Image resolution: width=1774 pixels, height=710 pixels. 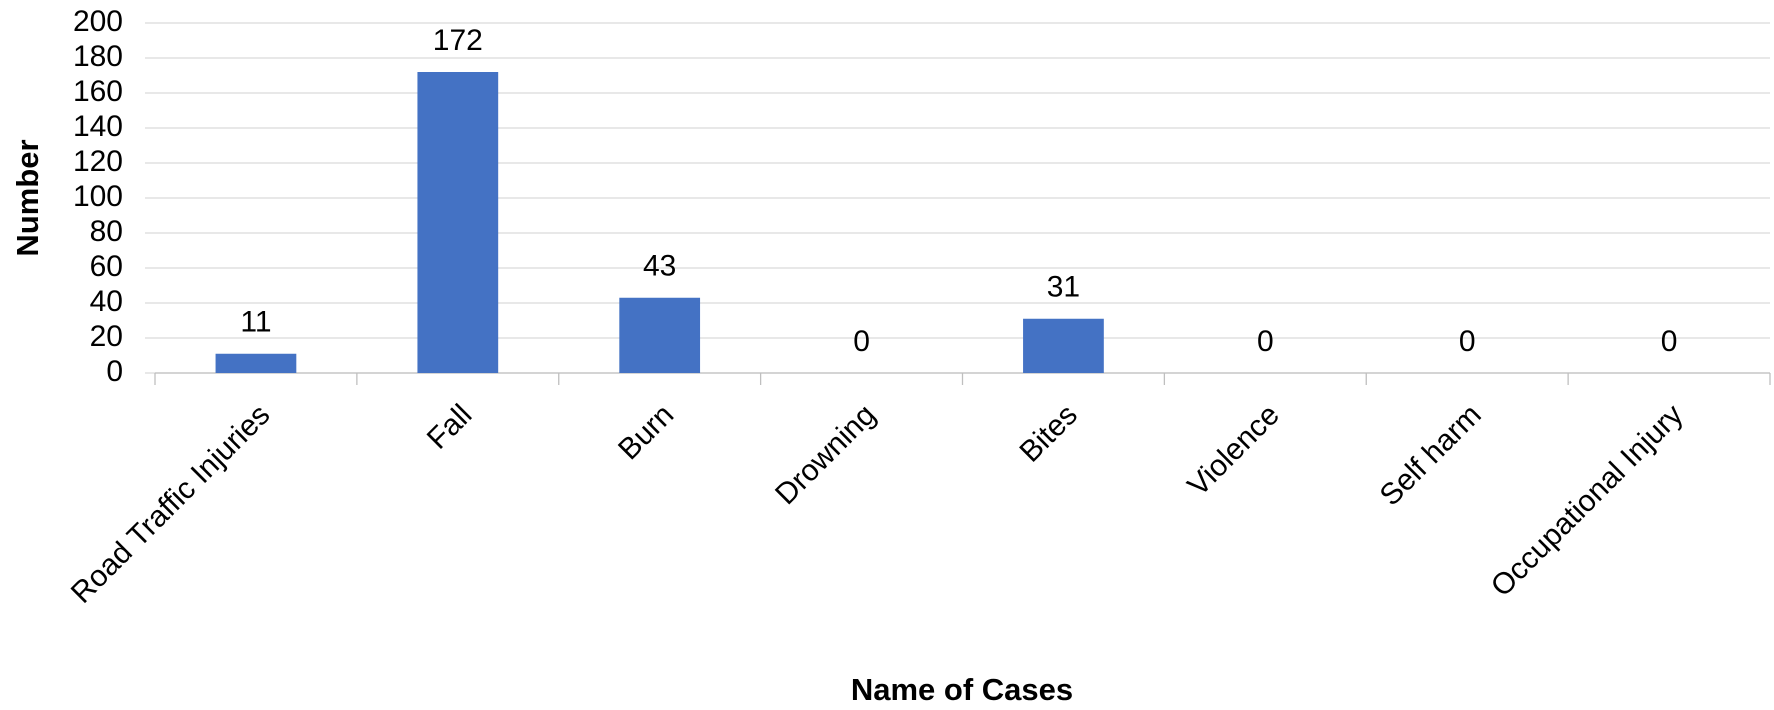 What do you see at coordinates (1063, 287) in the screenshot?
I see `data-label: 31` at bounding box center [1063, 287].